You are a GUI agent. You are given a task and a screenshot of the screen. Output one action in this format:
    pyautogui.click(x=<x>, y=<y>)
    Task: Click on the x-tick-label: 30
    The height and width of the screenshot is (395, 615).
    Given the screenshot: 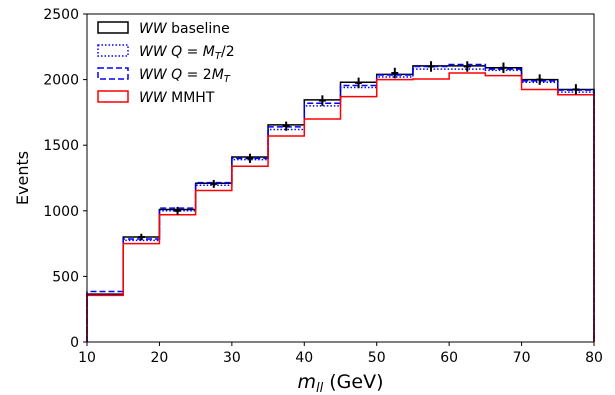 What is the action you would take?
    pyautogui.click(x=232, y=358)
    